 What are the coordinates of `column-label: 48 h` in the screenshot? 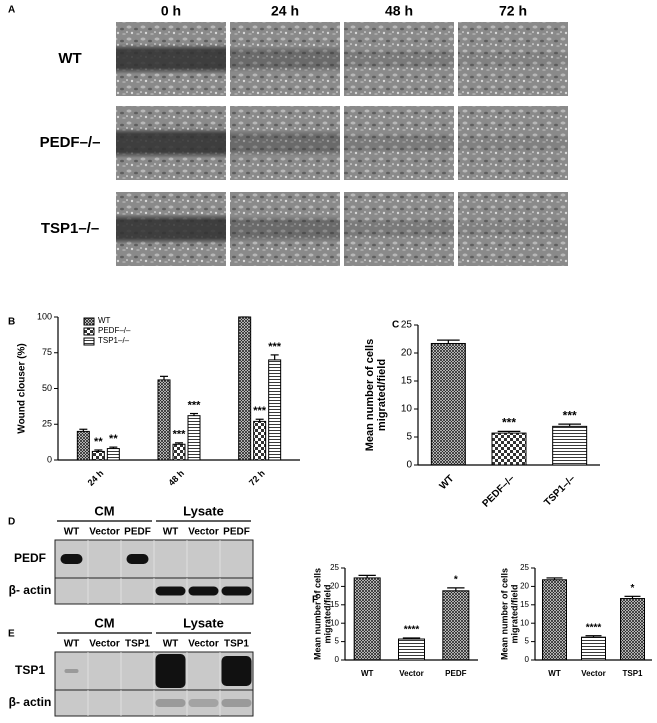 It's located at (399, 11).